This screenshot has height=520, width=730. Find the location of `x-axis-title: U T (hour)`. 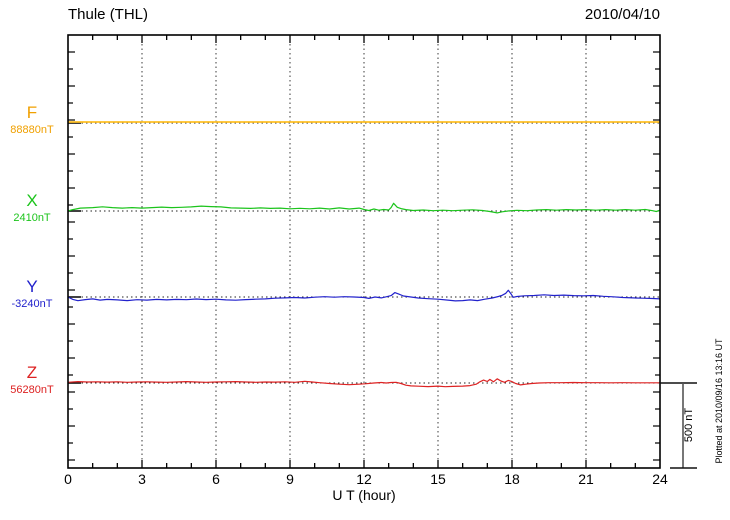

x-axis-title: U T (hour) is located at coordinates (364, 495).